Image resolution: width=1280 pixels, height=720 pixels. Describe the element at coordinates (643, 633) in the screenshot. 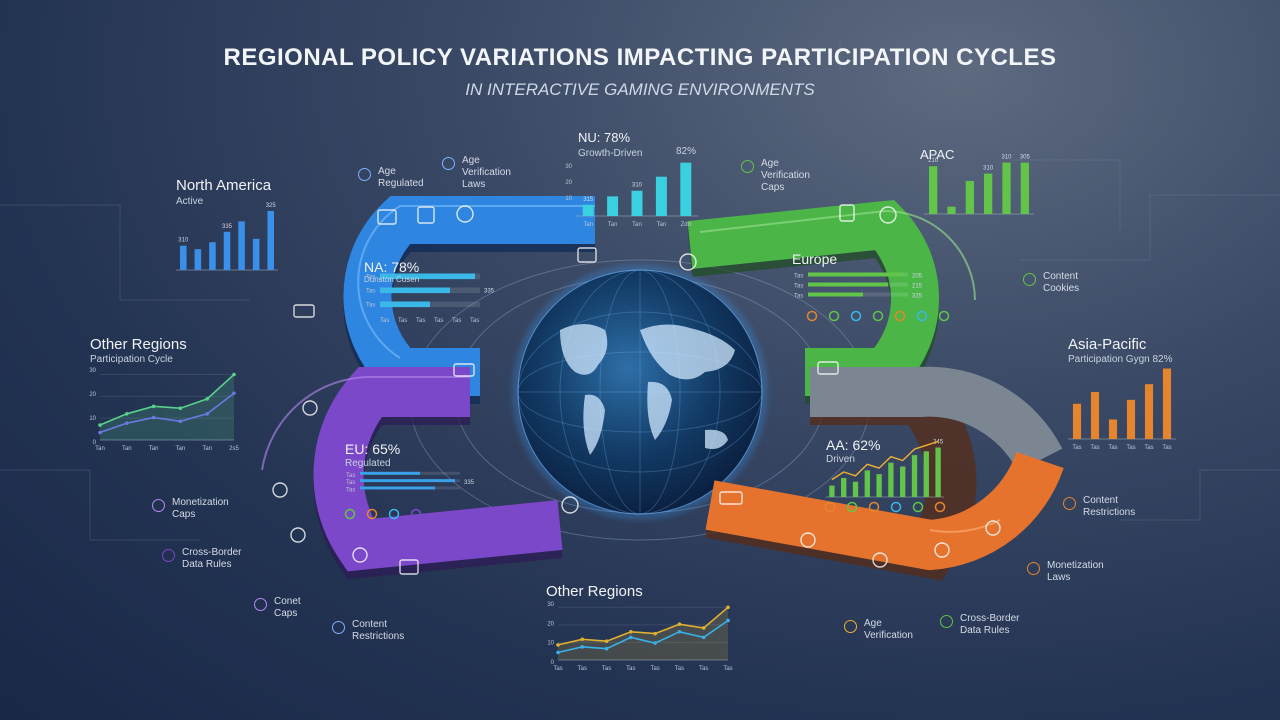

I see `other_bottom-area` at that location.